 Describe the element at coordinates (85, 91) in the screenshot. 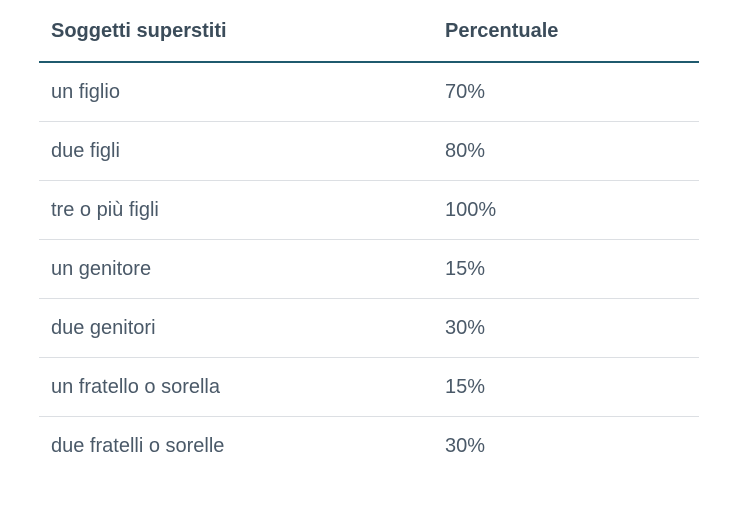

I see `cell-subject: un figlio` at that location.